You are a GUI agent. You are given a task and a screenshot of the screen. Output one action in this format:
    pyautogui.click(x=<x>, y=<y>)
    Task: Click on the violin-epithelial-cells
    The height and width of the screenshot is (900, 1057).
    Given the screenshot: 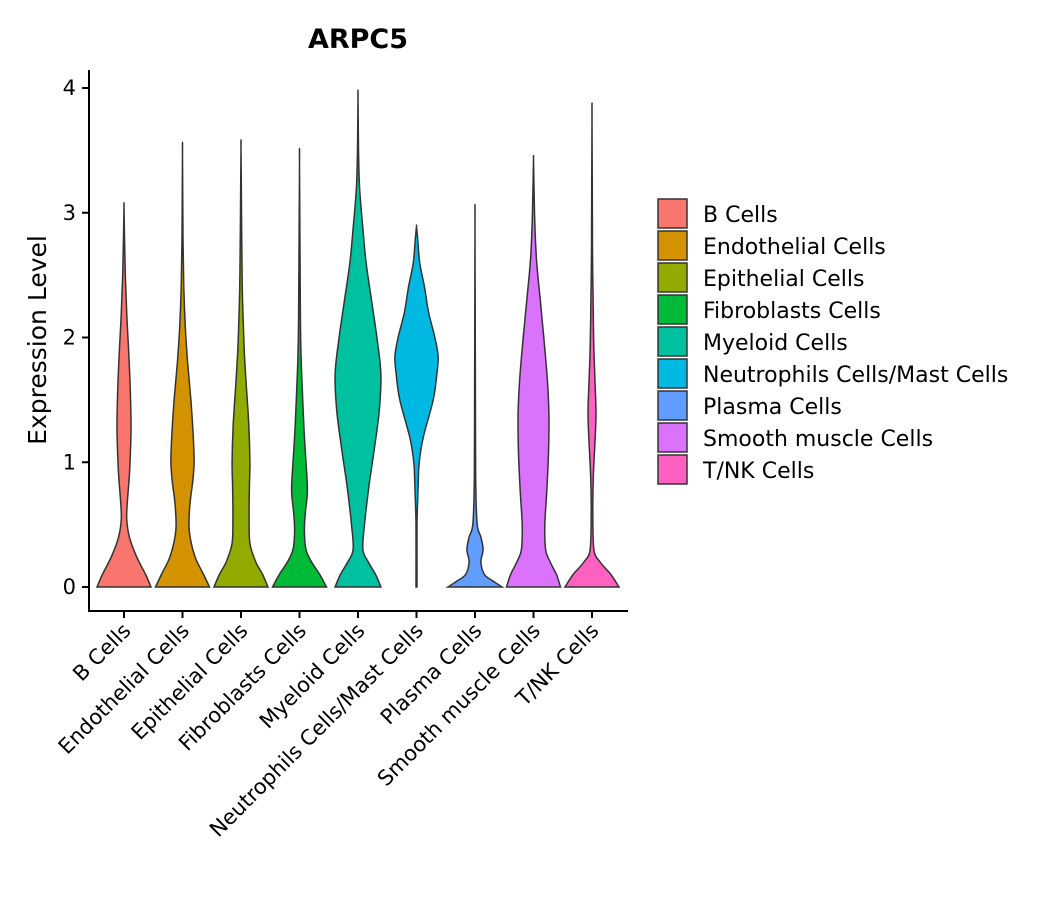 What is the action you would take?
    pyautogui.click(x=241, y=363)
    